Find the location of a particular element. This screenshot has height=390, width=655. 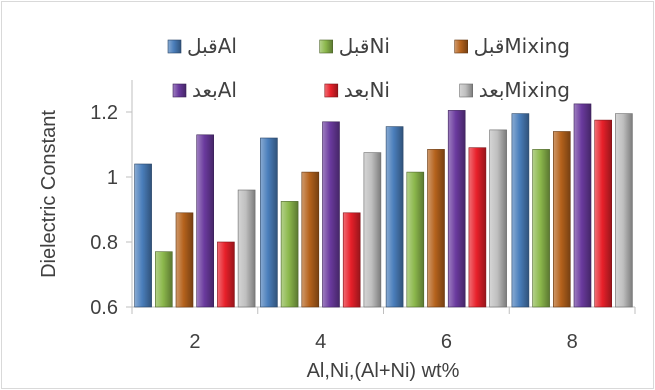

legend-item: بعدNi is located at coordinates (357, 90).